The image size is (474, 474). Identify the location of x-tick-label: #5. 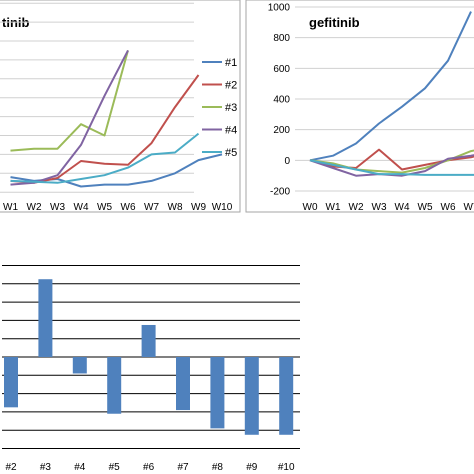
(115, 467).